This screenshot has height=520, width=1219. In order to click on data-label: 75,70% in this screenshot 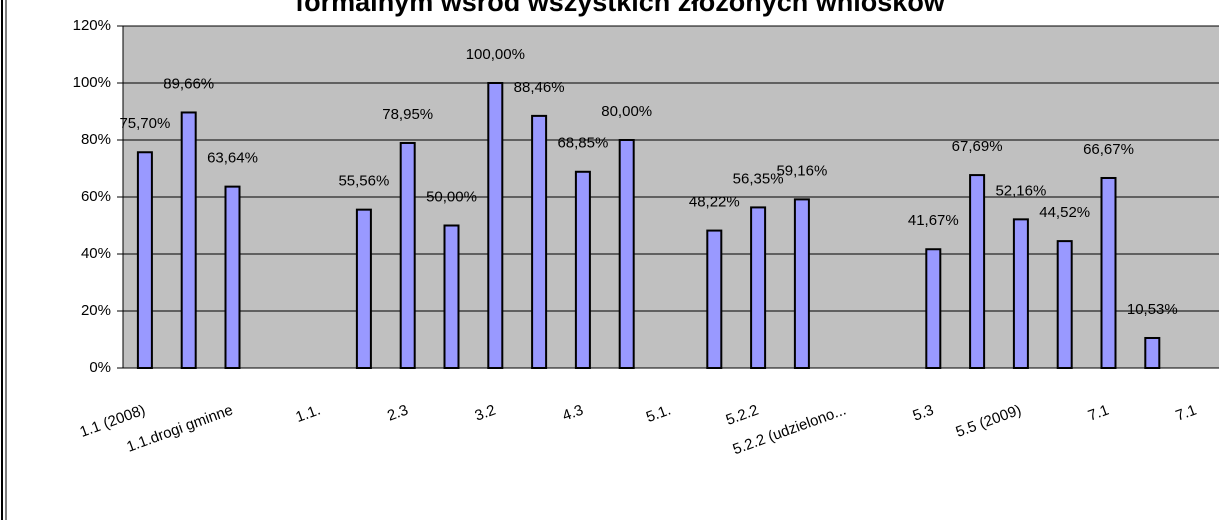, I will do `click(144, 123)`.